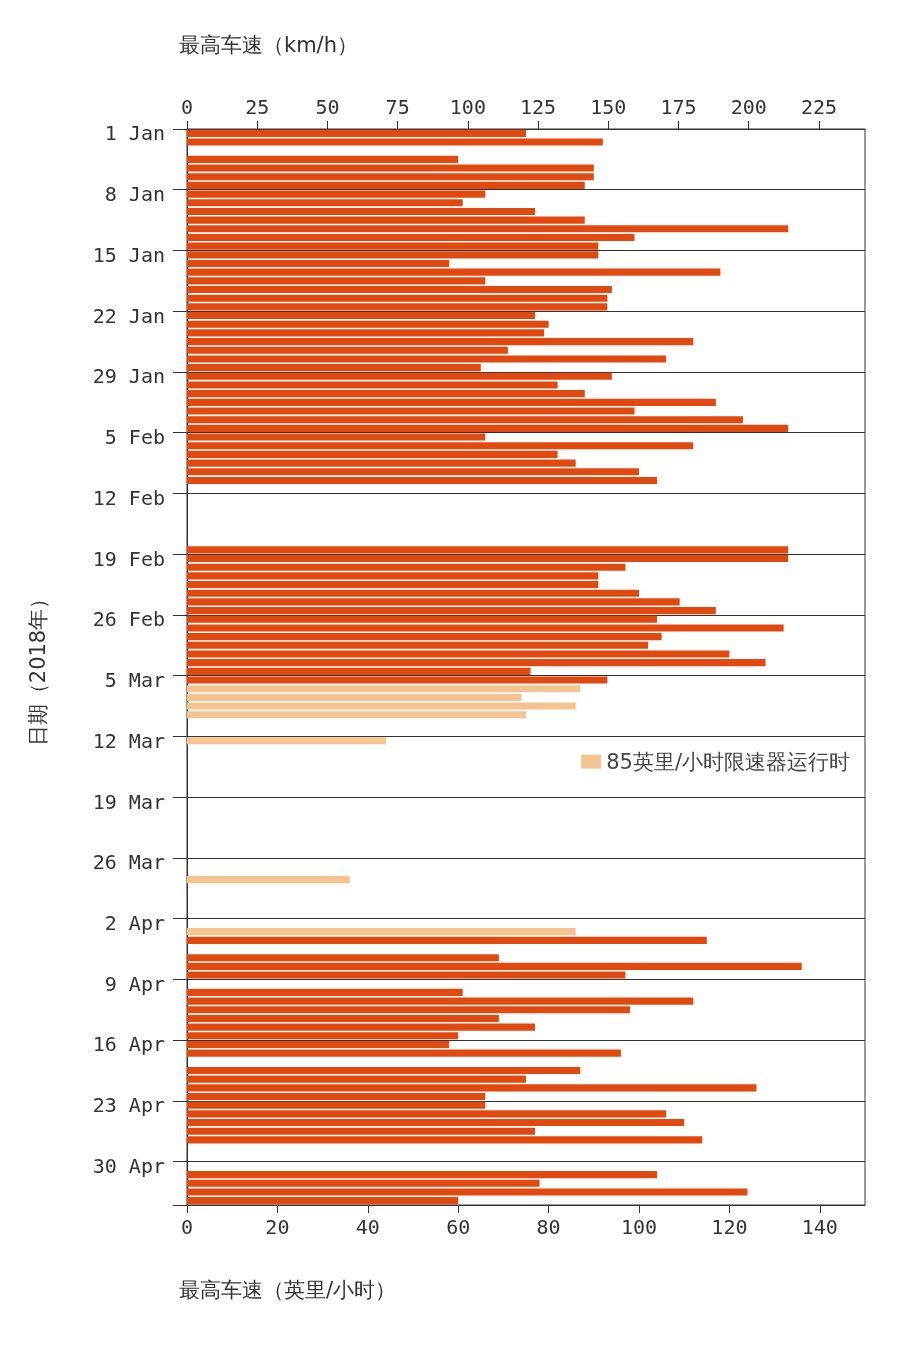  Describe the element at coordinates (128, 497) in the screenshot. I see `y-tick-label: 12 Feb` at that location.